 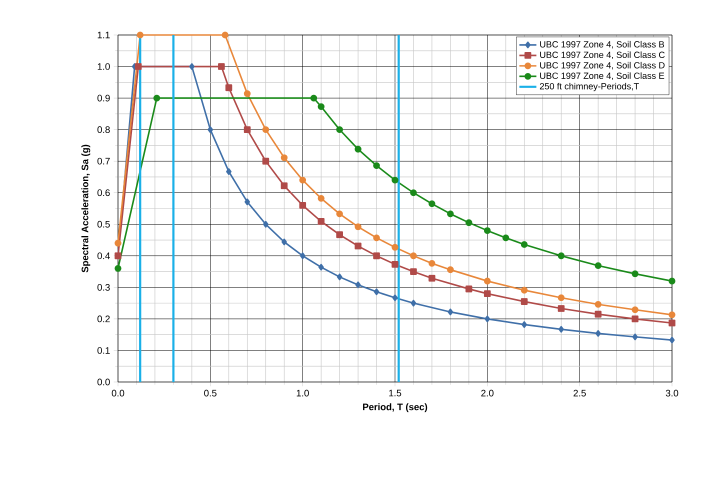 What do you see at coordinates (85, 208) in the screenshot?
I see `y-axis-title: Spectral Acceleration, Sa (g)` at bounding box center [85, 208].